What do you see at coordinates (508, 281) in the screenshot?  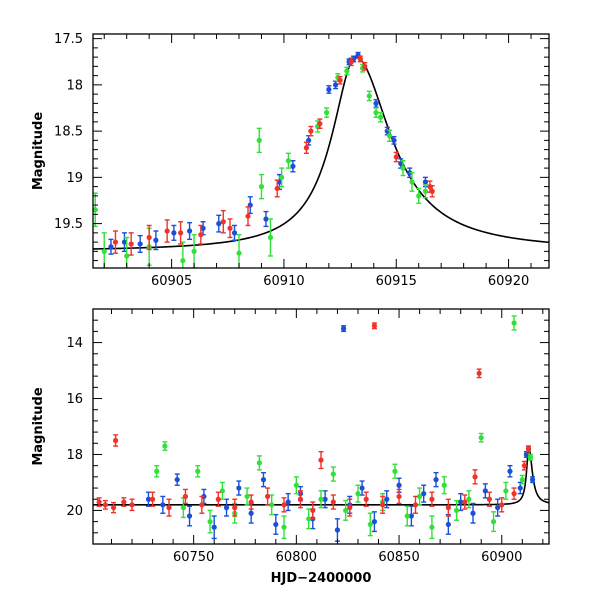 I see `x-tick-label: 60920` at bounding box center [508, 281].